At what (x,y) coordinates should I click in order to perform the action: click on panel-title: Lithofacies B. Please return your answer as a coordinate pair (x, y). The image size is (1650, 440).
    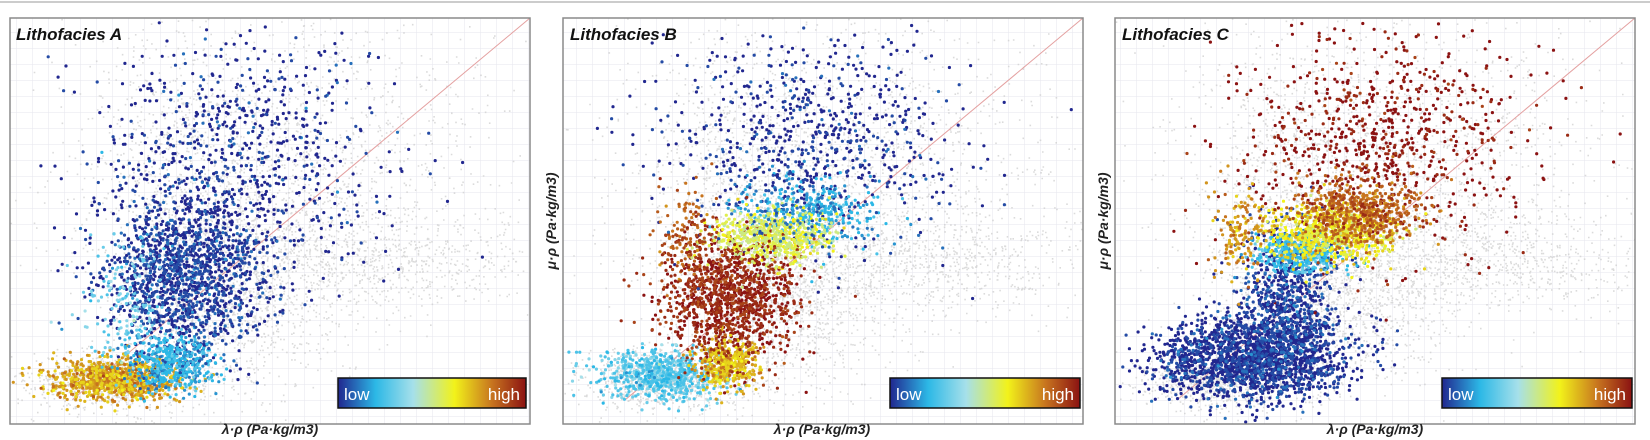
    Looking at the image, I should click on (623, 34).